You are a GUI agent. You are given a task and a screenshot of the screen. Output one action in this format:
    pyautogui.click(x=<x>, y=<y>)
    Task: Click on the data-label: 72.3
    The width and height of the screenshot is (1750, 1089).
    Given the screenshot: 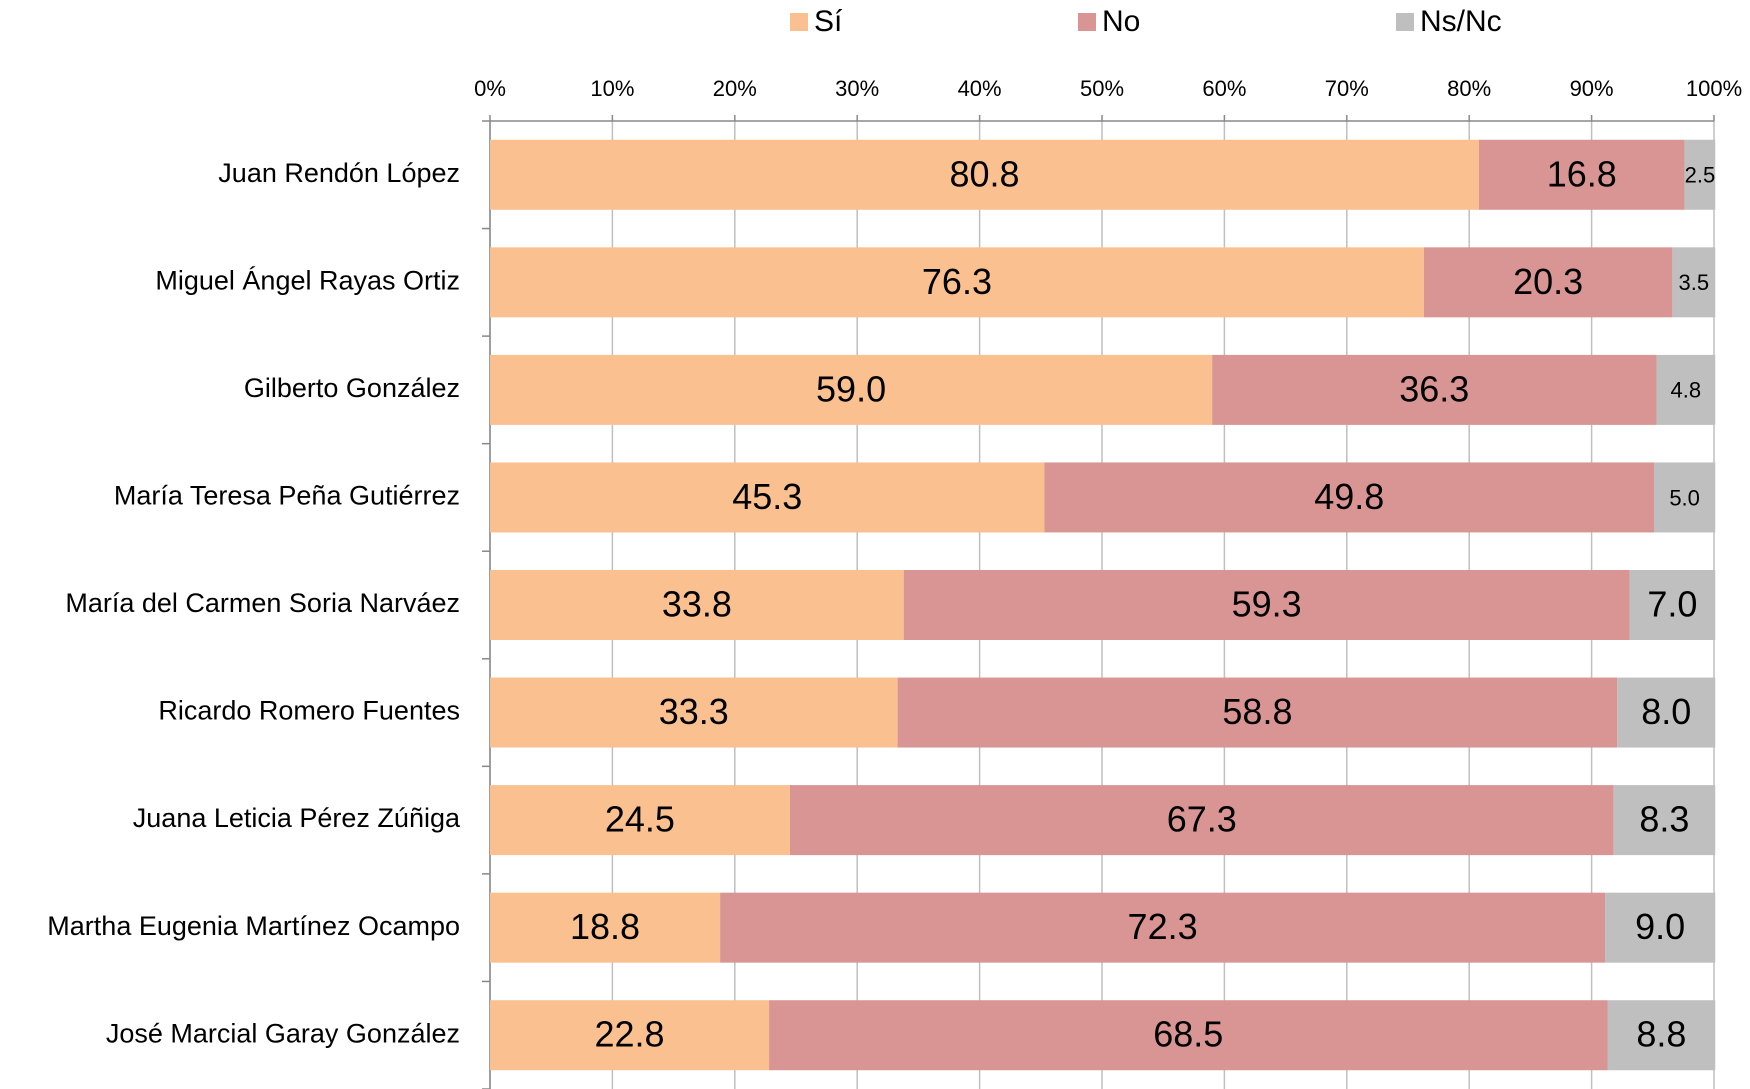 What is the action you would take?
    pyautogui.click(x=1163, y=926)
    